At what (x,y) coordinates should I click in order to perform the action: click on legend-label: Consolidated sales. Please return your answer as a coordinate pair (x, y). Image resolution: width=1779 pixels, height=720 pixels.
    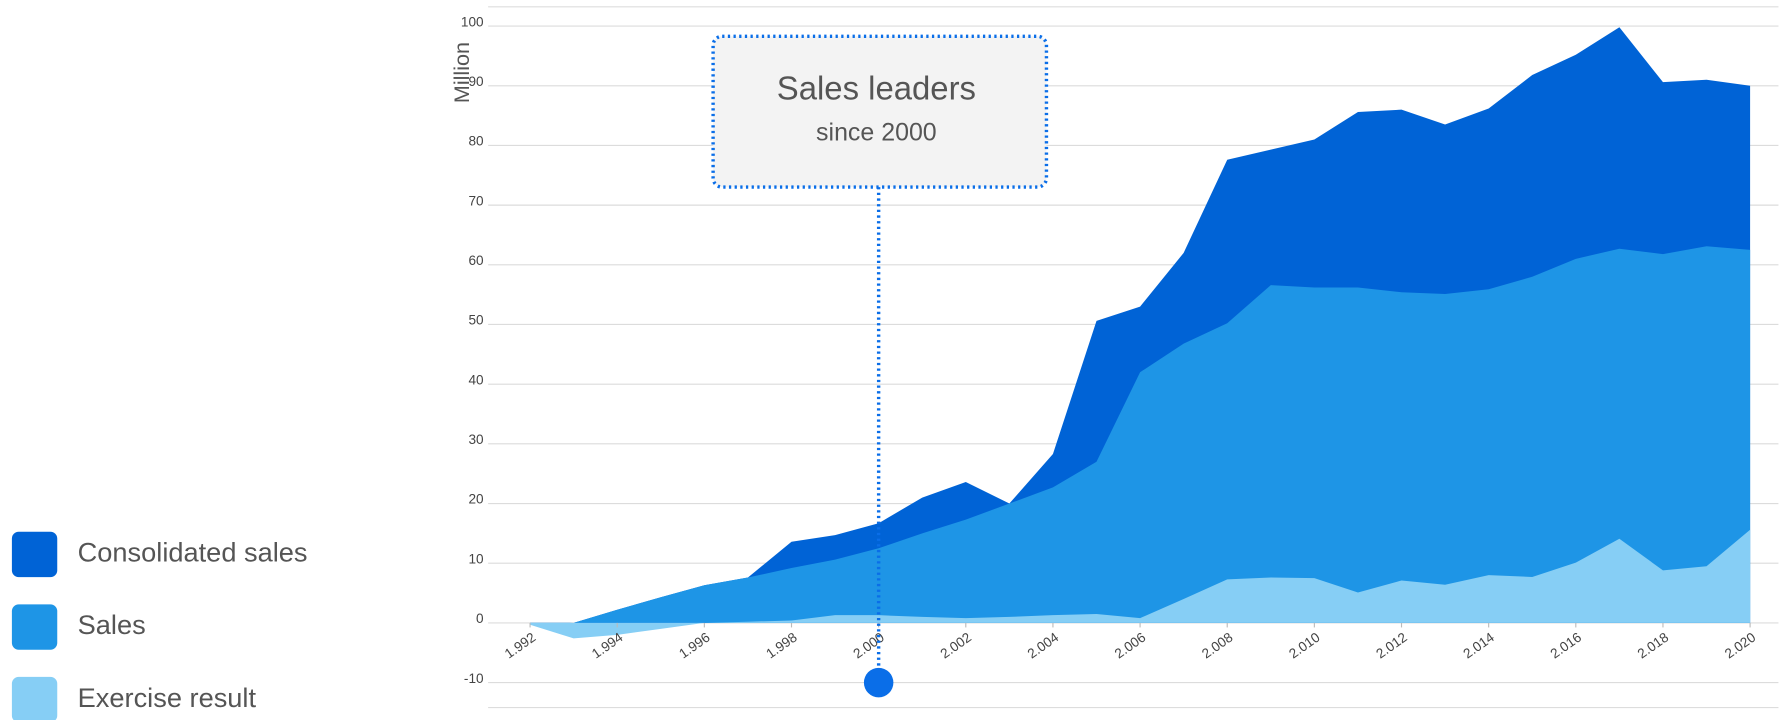
    Looking at the image, I should click on (193, 552).